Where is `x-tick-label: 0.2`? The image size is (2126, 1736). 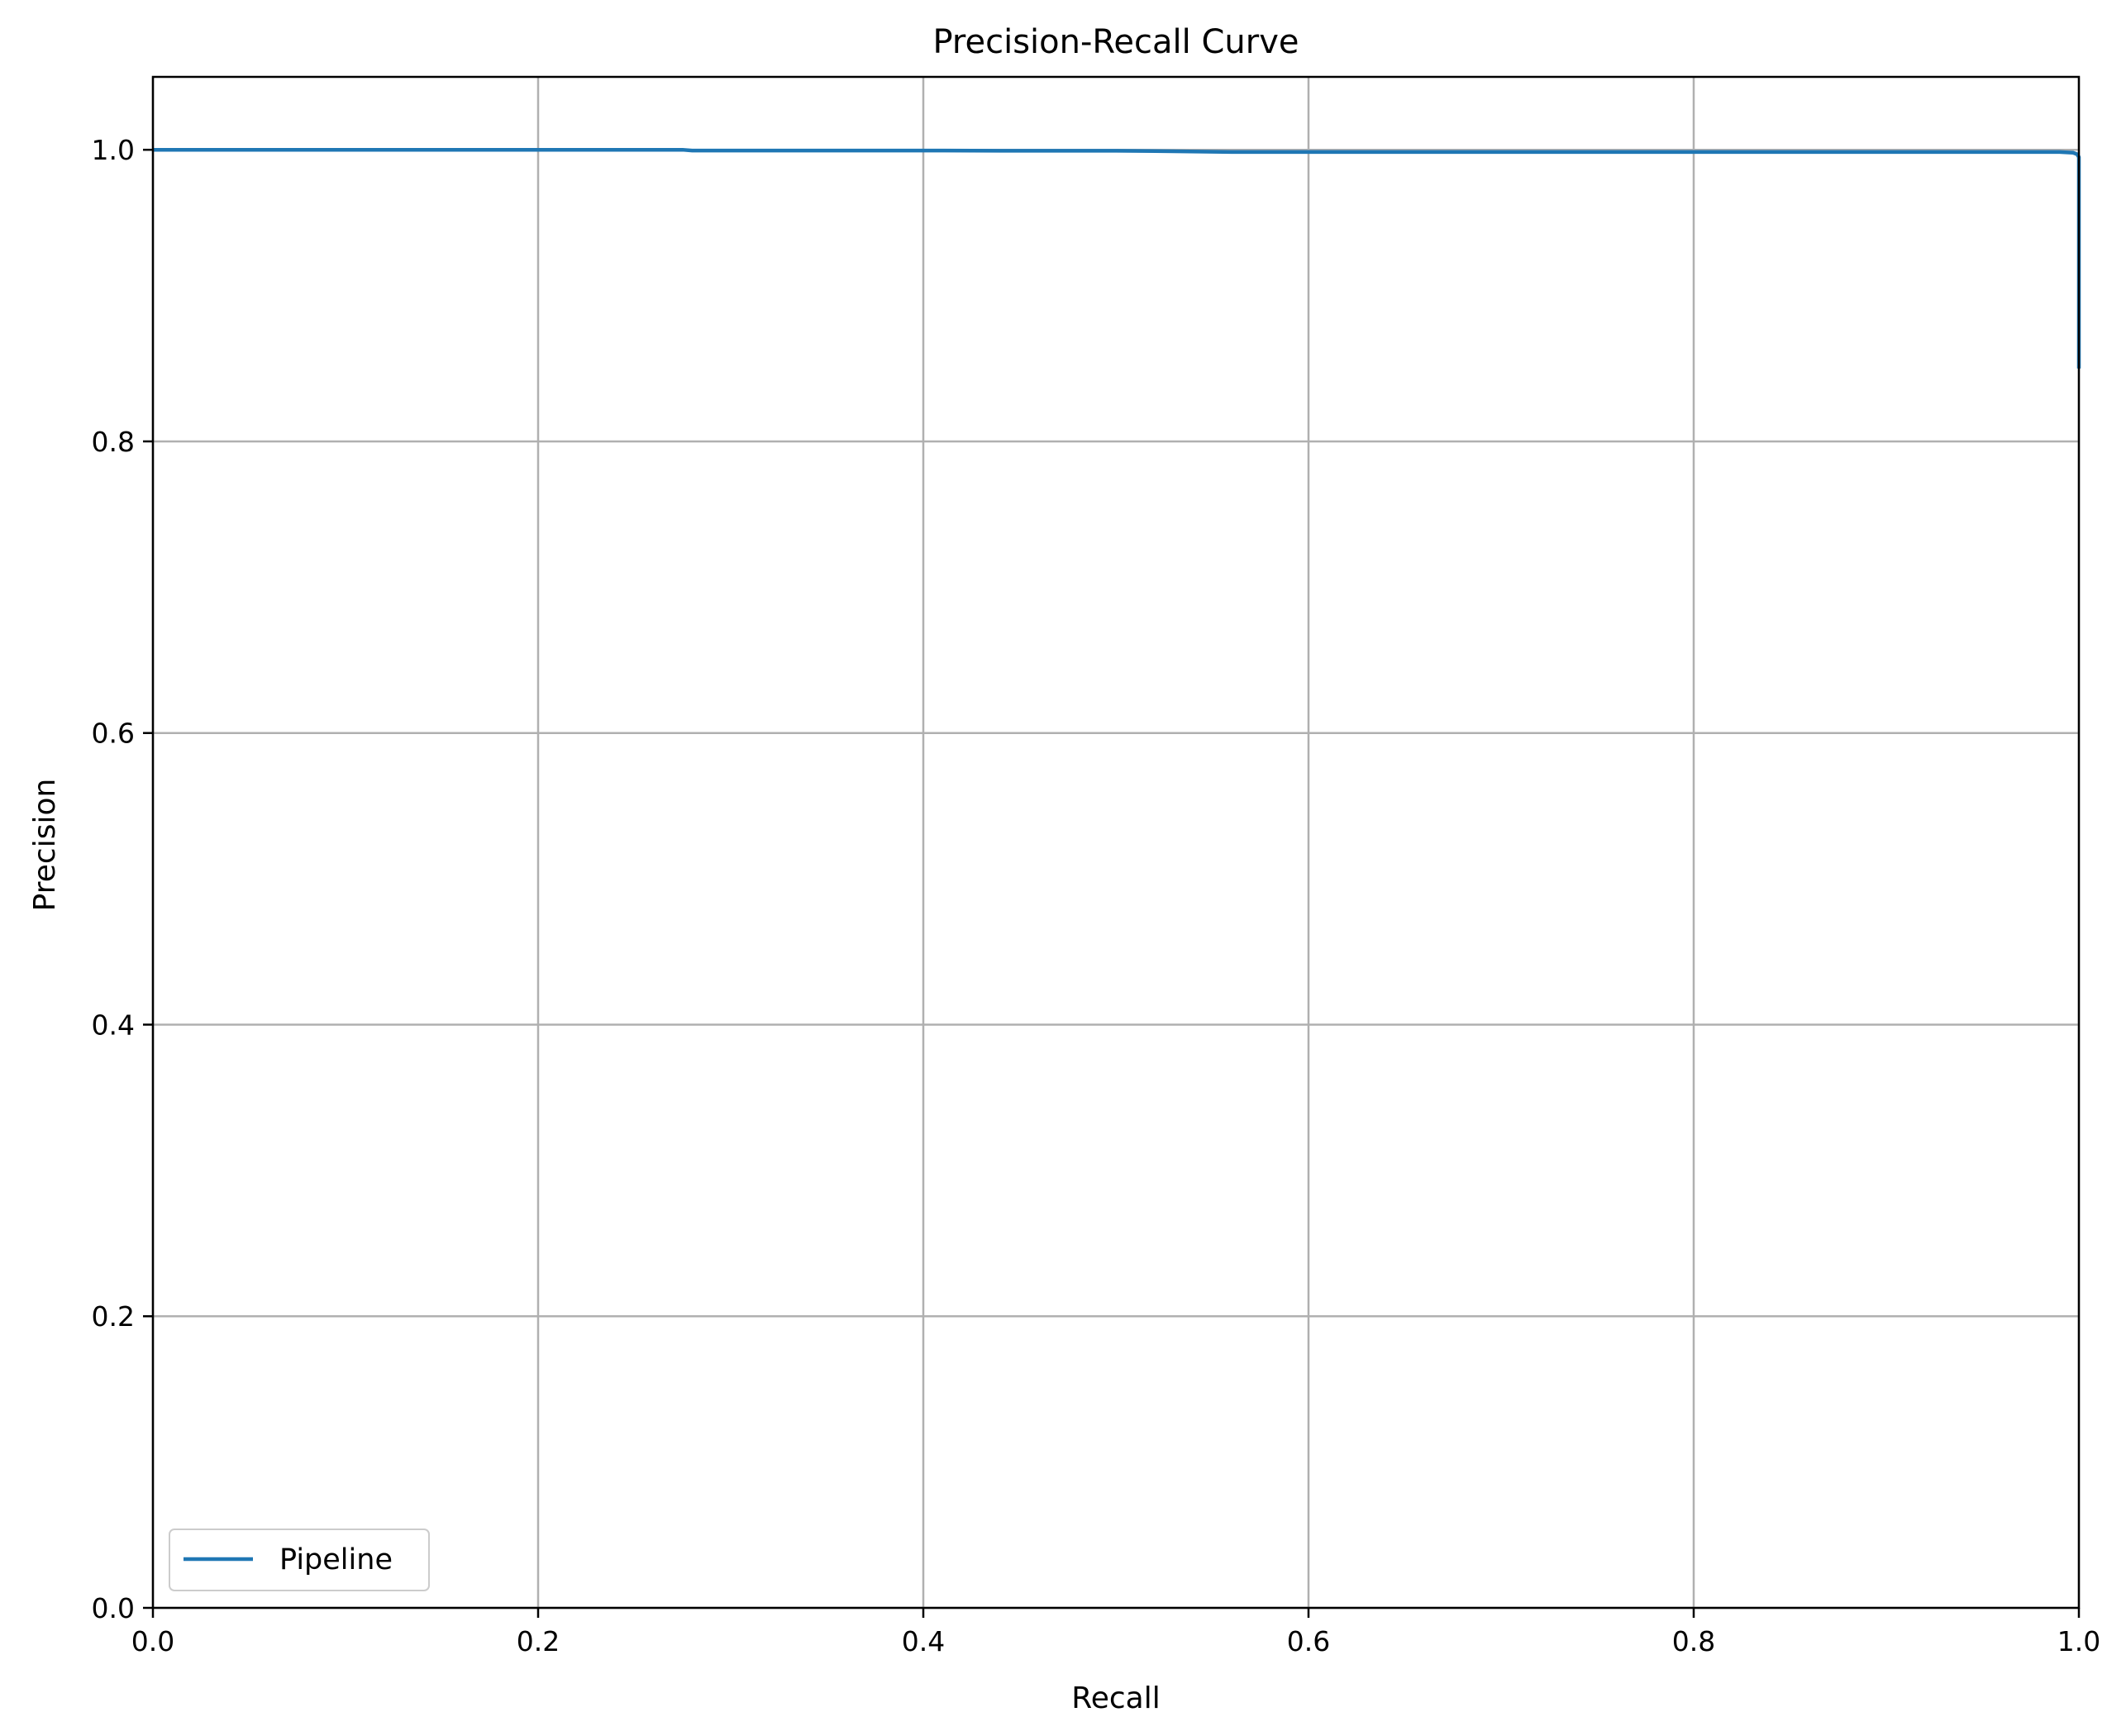 x-tick-label: 0.2 is located at coordinates (538, 1641).